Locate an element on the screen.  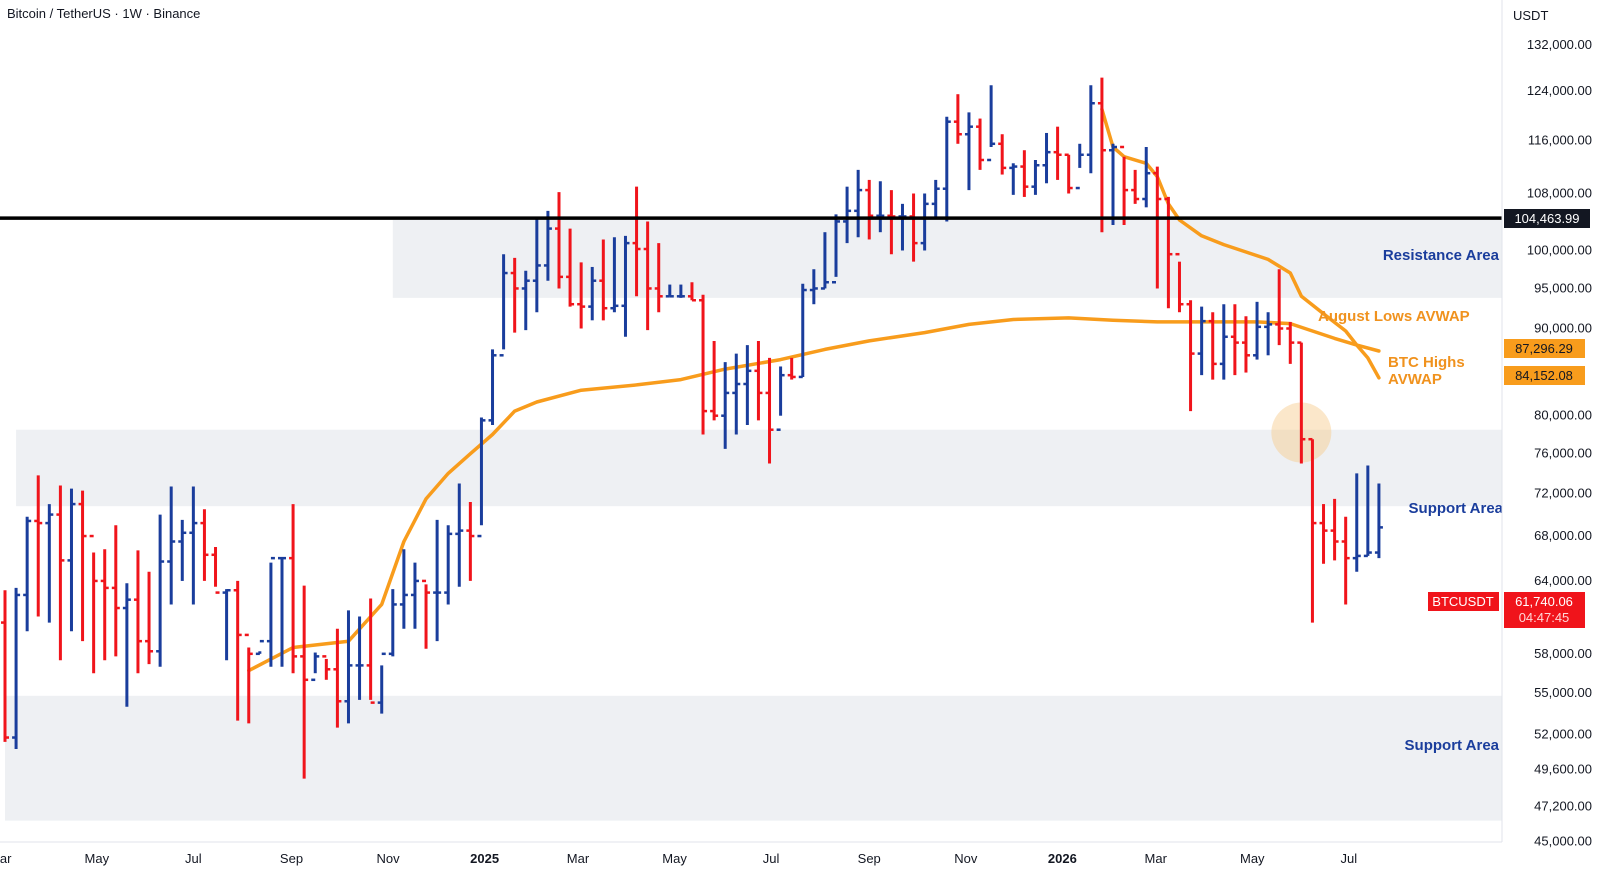
price-tick-label: 55,000.00 is located at coordinates (1563, 692).